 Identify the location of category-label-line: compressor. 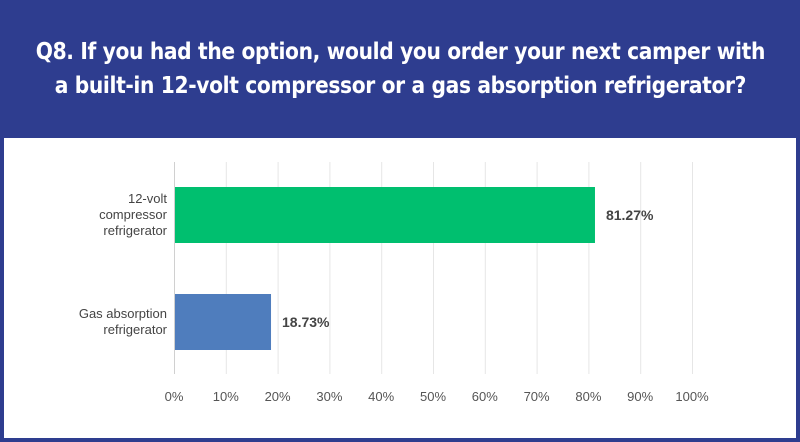
(133, 214).